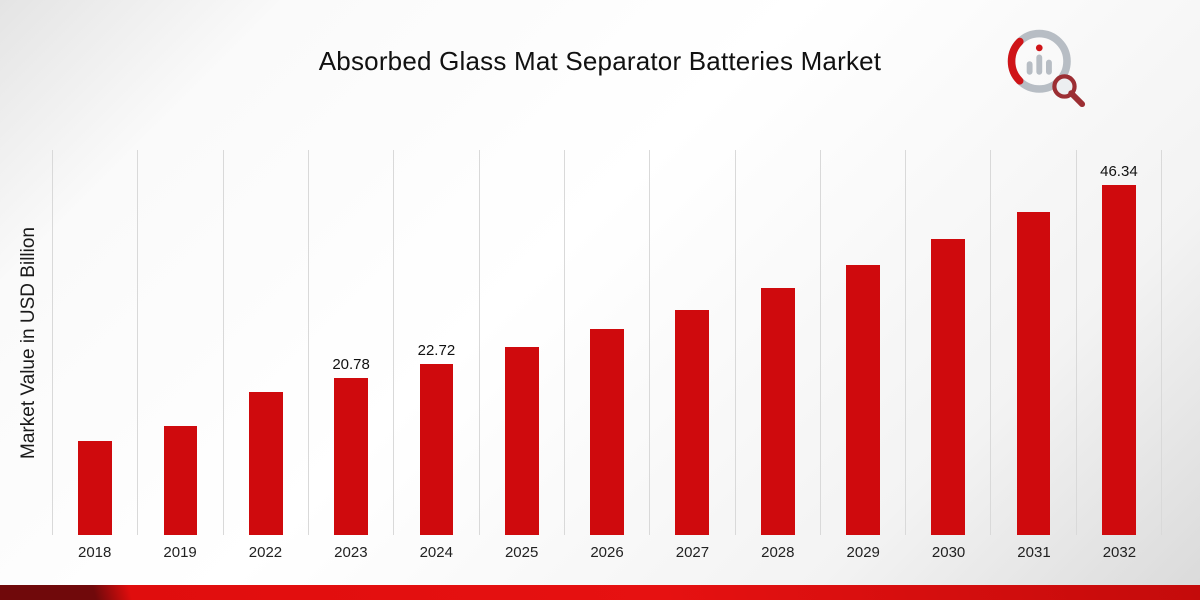 The height and width of the screenshot is (600, 1200). I want to click on x-axis-tick-2031: 2031, so click(1034, 552).